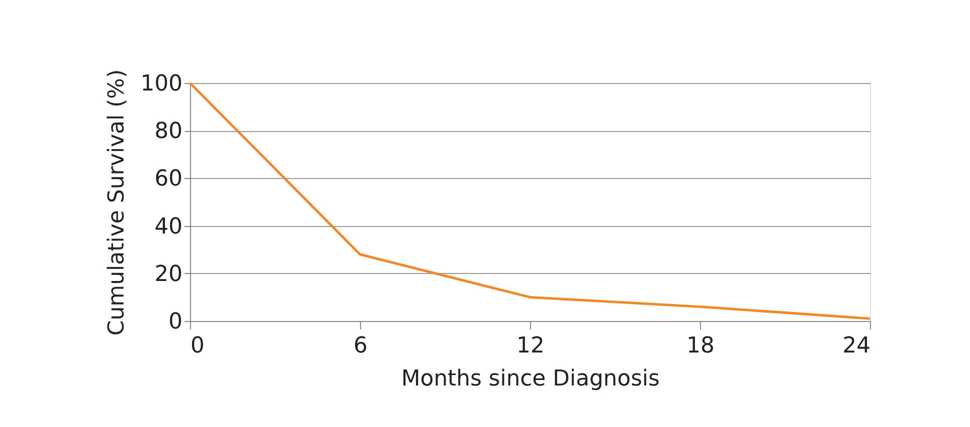 Image resolution: width=970 pixels, height=427 pixels. Describe the element at coordinates (168, 227) in the screenshot. I see `y-tick-label: 40` at that location.